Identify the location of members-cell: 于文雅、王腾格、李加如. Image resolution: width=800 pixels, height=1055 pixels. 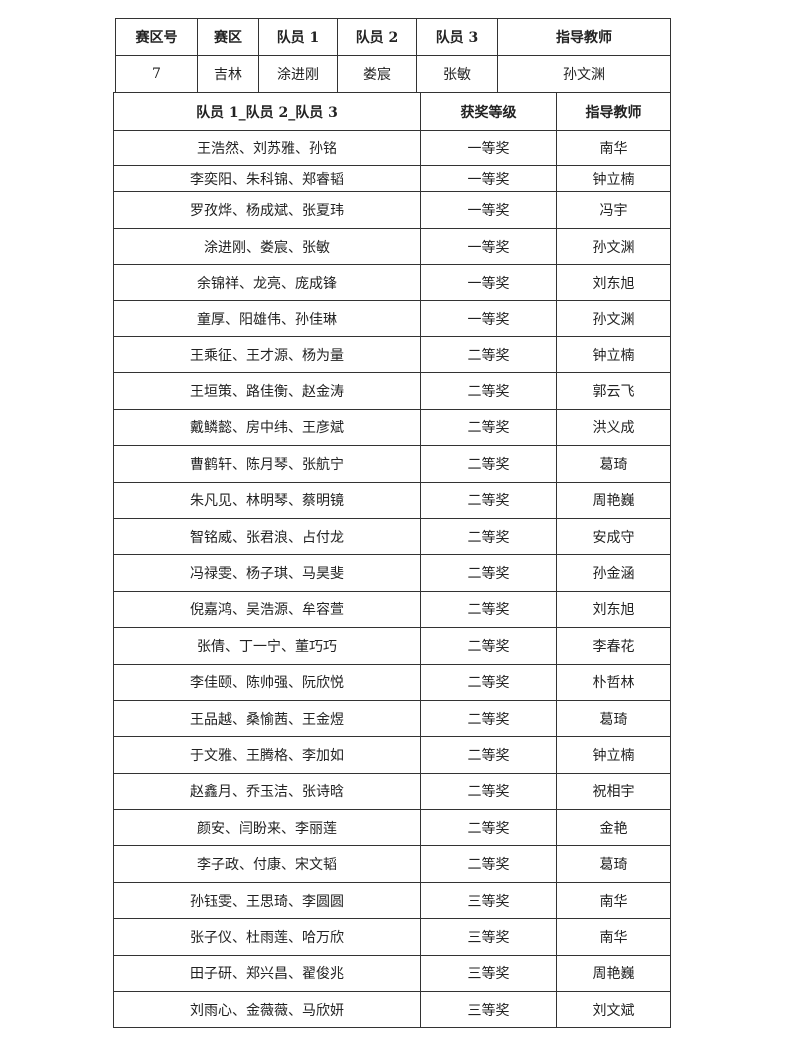
(267, 755).